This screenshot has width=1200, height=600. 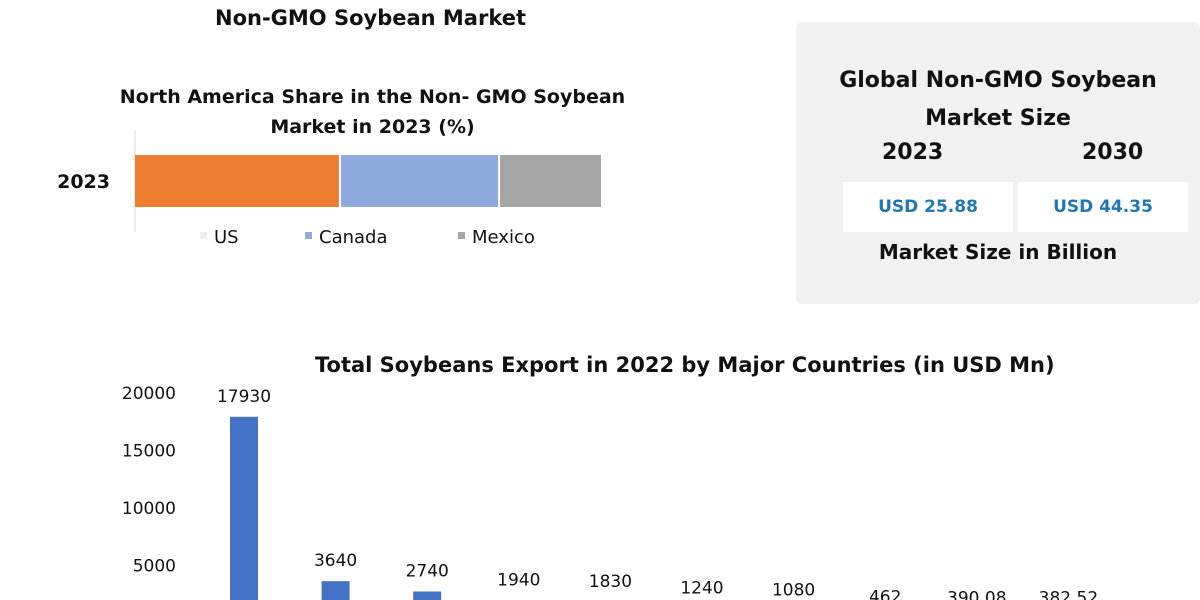 I want to click on export-bar-value-label: 1940, so click(x=518, y=581).